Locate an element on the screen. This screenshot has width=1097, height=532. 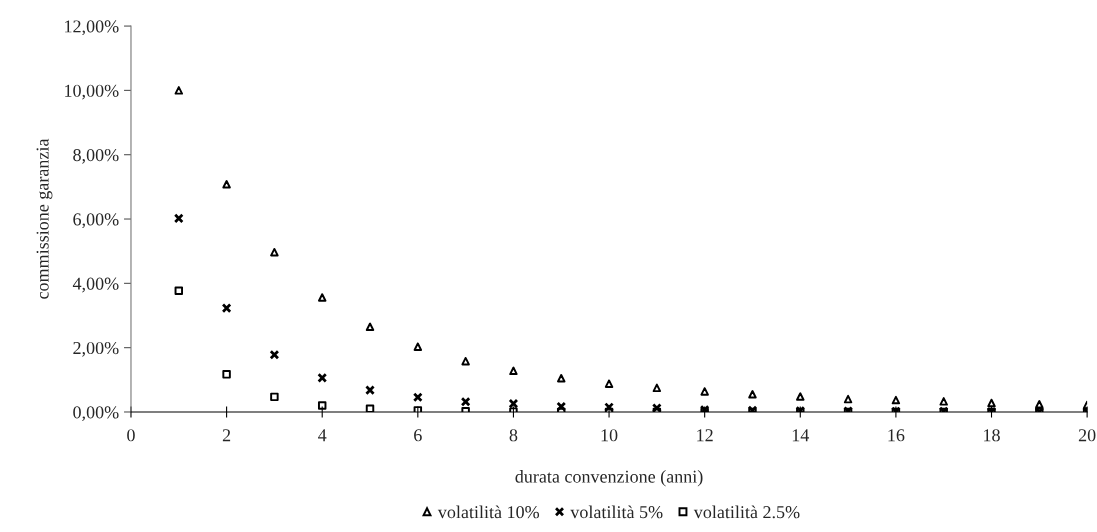
x-tick-label: 20 is located at coordinates (1087, 435).